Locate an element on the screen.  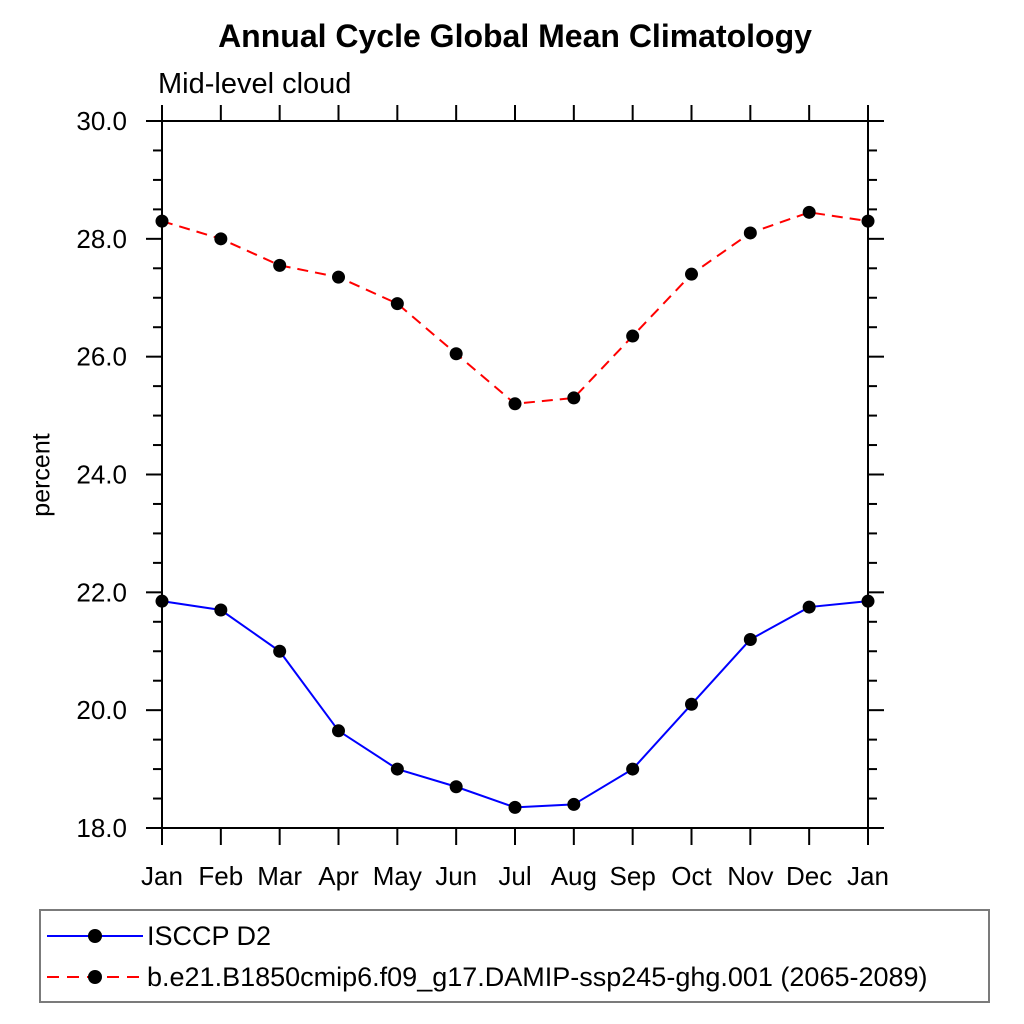
svg-text: Sep is located at coordinates (633, 876).